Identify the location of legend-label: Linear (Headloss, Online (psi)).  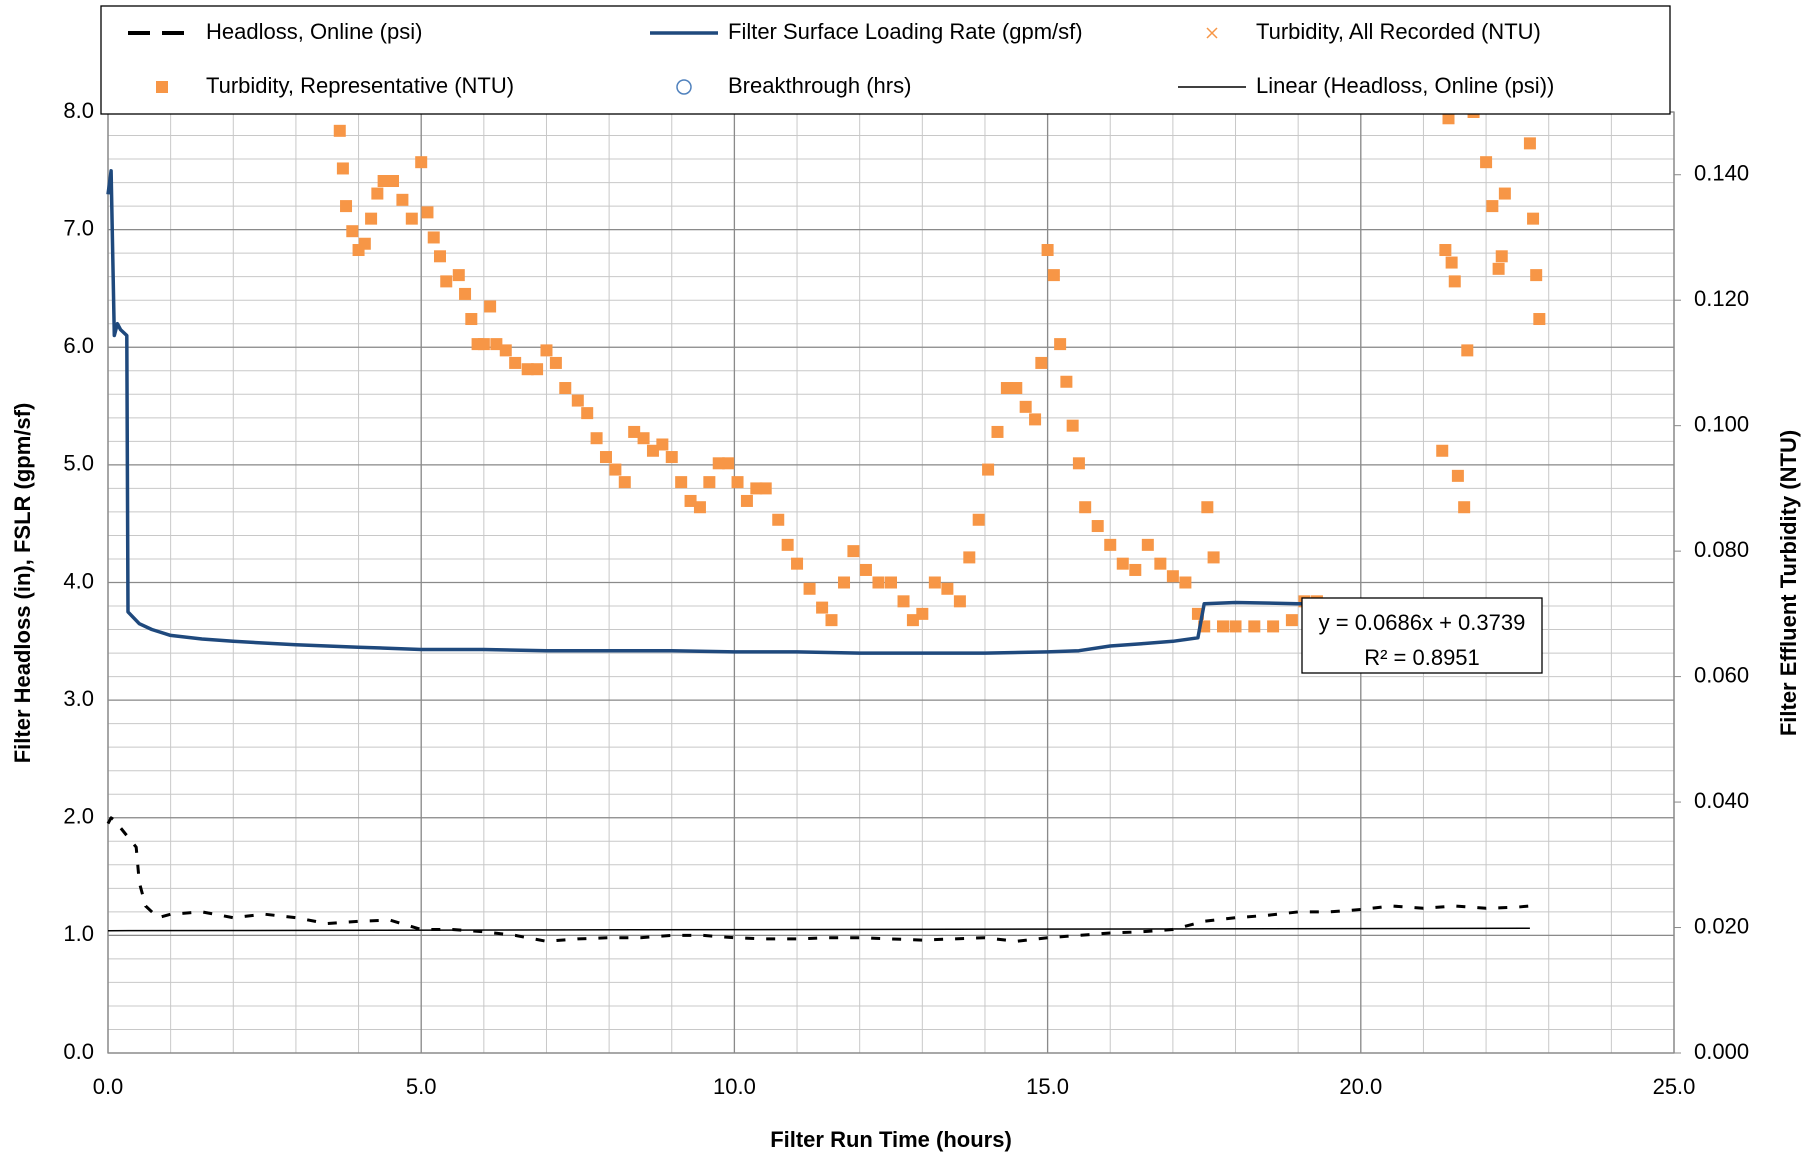
(1405, 85).